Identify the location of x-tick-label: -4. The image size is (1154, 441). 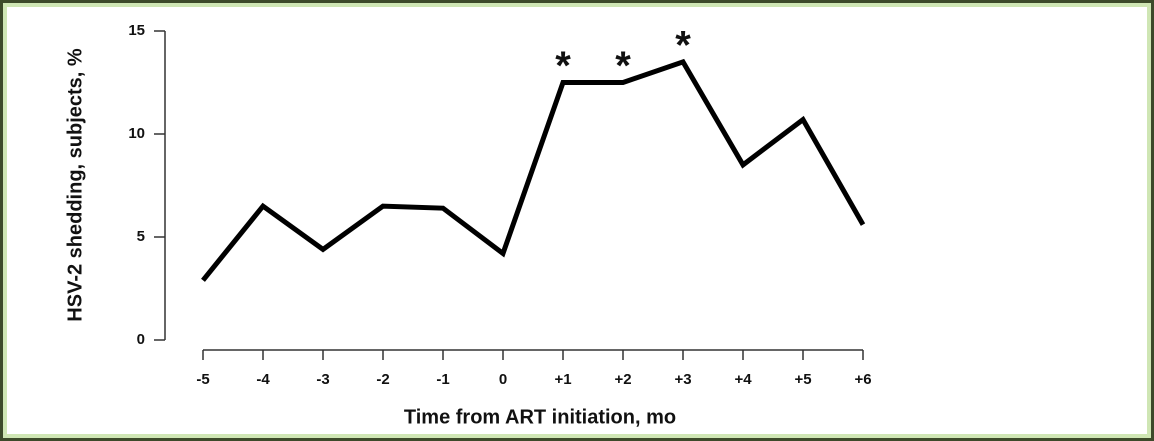
(263, 379).